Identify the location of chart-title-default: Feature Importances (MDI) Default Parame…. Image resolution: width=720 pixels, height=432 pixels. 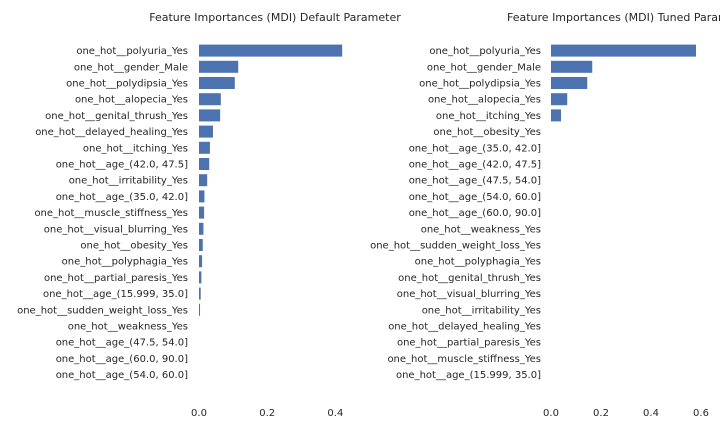
(275, 17).